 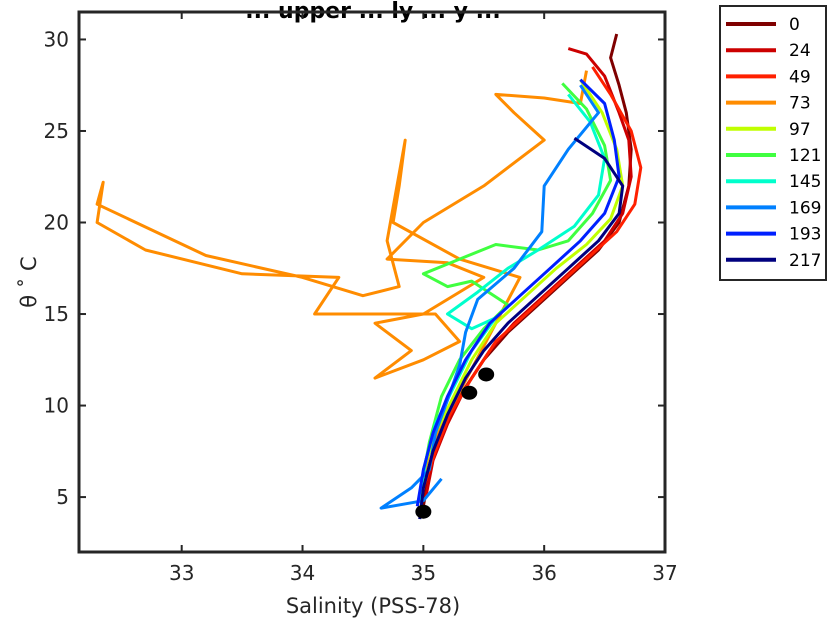 I want to click on legend-label: 169, so click(x=805, y=208).